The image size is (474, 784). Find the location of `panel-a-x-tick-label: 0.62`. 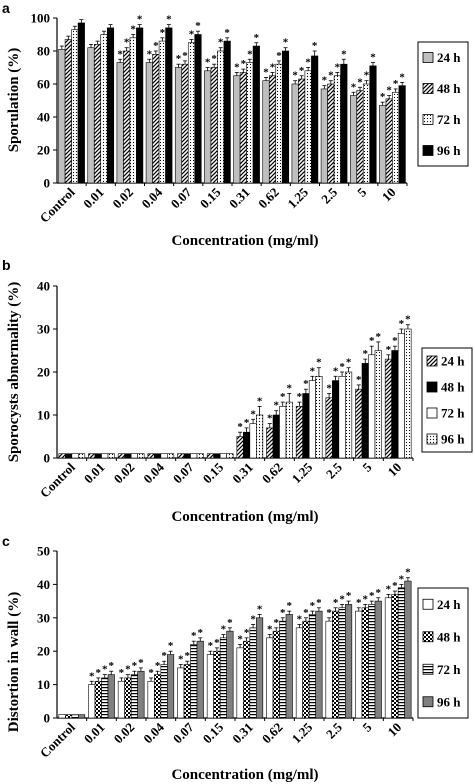

panel-a-x-tick-label: 0.62 is located at coordinates (268, 198).